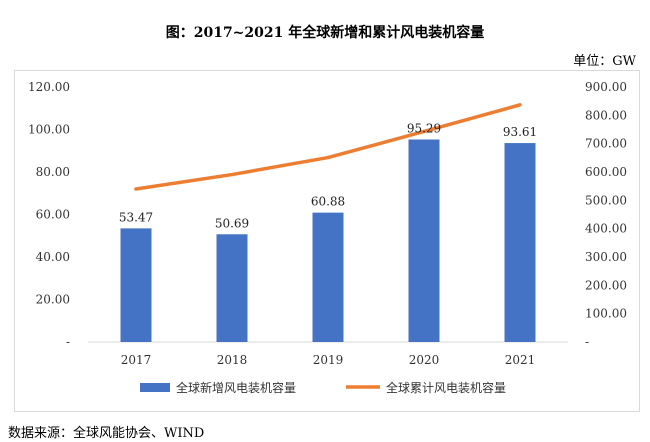 The image size is (650, 442). Describe the element at coordinates (606, 87) in the screenshot. I see `right-axis-tick: 900.00` at that location.